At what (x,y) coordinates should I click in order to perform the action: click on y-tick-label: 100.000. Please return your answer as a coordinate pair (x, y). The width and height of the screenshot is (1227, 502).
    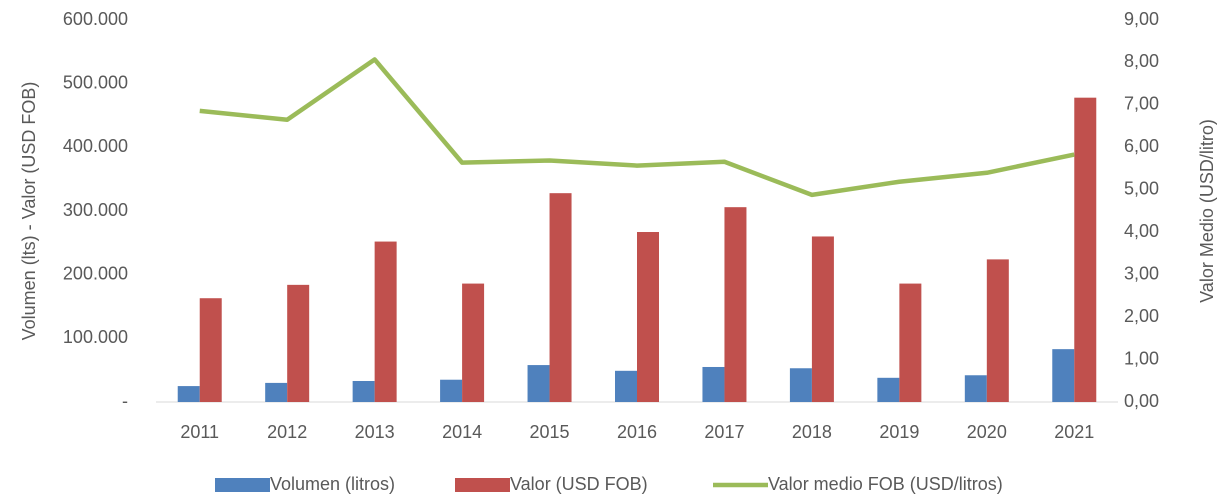
    Looking at the image, I should click on (95, 337).